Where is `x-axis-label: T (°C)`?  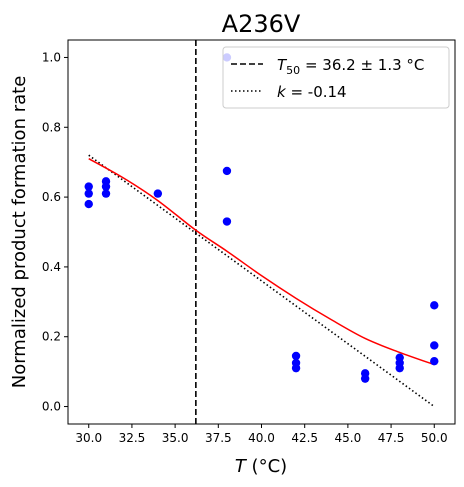
x-axis-label: T (°C) is located at coordinates (261, 466).